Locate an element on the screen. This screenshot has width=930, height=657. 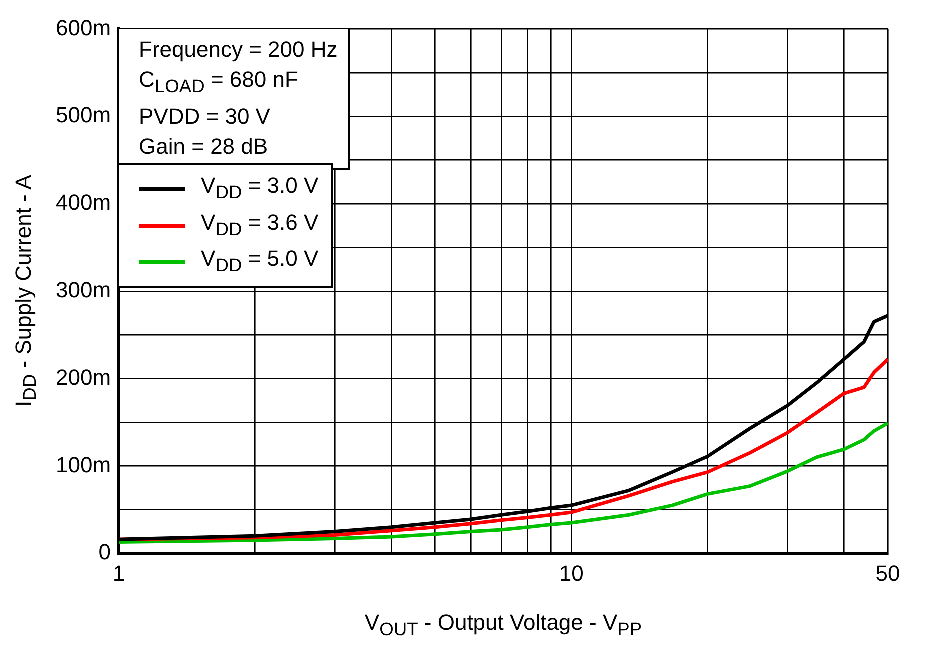
x-axis-title: V$_{OUT}$ - Output Voltage - V$_{PP}$ is located at coordinates (504, 625).